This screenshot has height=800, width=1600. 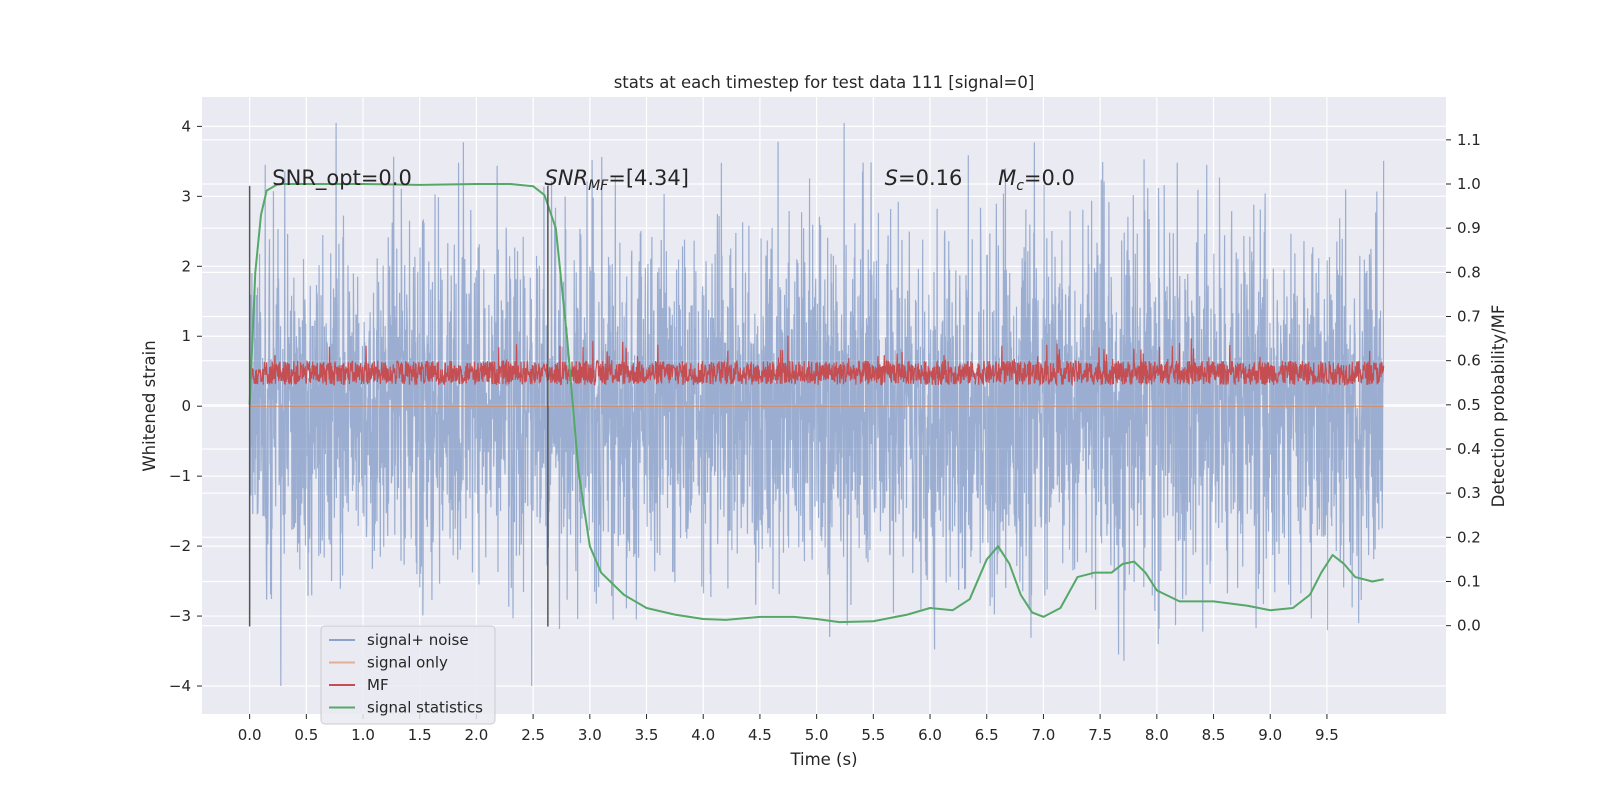 I want to click on legend-box, so click(x=408, y=675).